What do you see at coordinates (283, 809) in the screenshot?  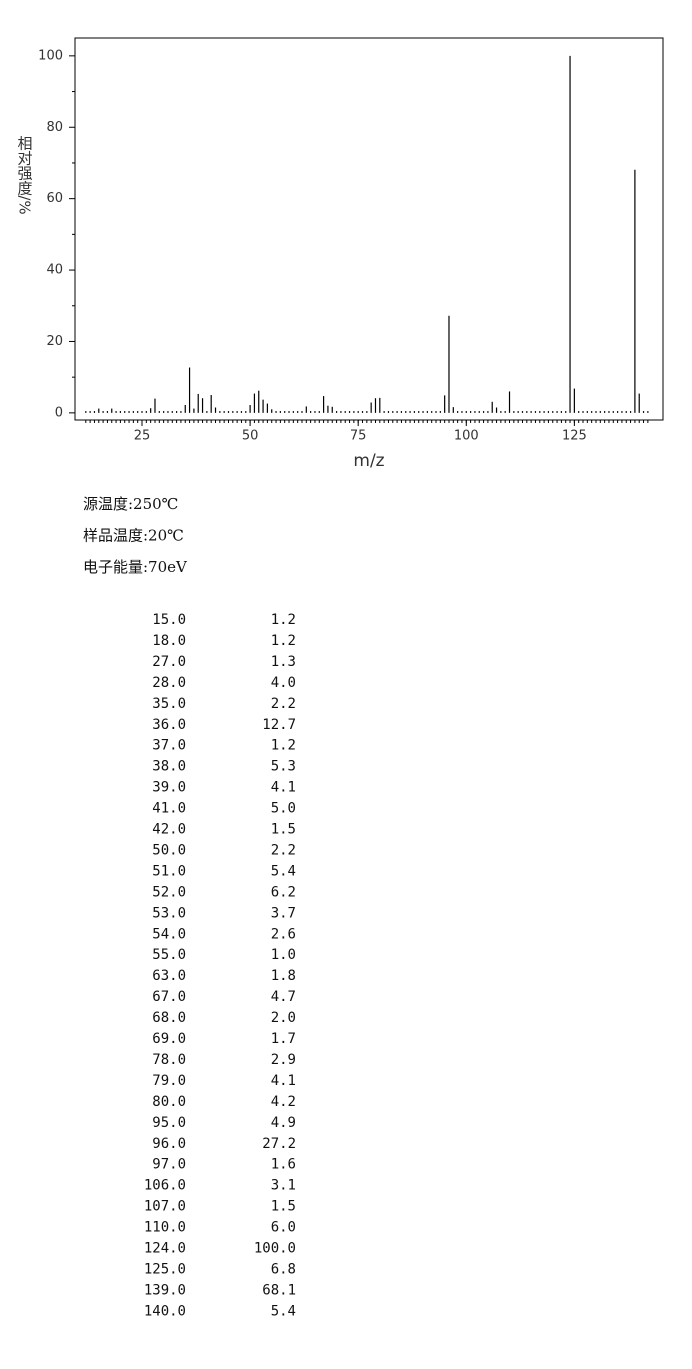 I see `intensity: 5.0` at bounding box center [283, 809].